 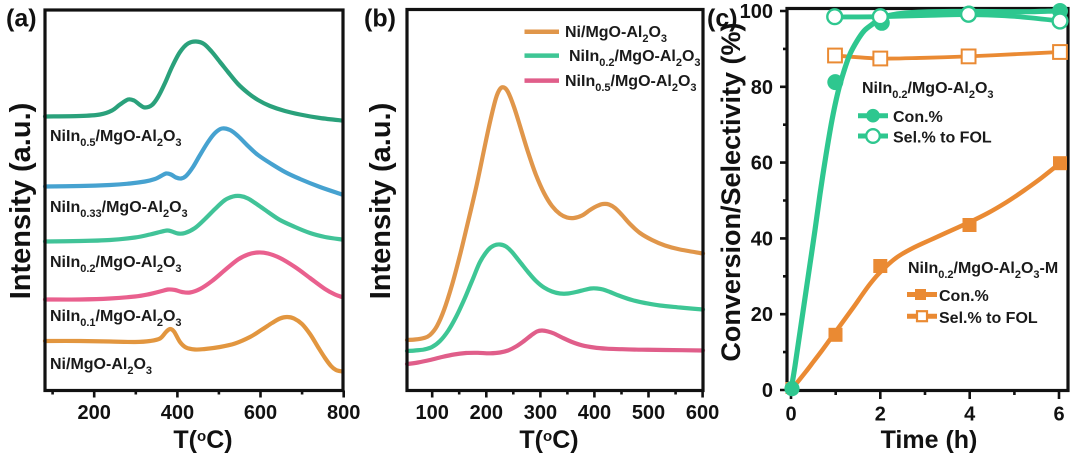 What do you see at coordinates (762, 239) in the screenshot?
I see `svg-text: 40` at bounding box center [762, 239].